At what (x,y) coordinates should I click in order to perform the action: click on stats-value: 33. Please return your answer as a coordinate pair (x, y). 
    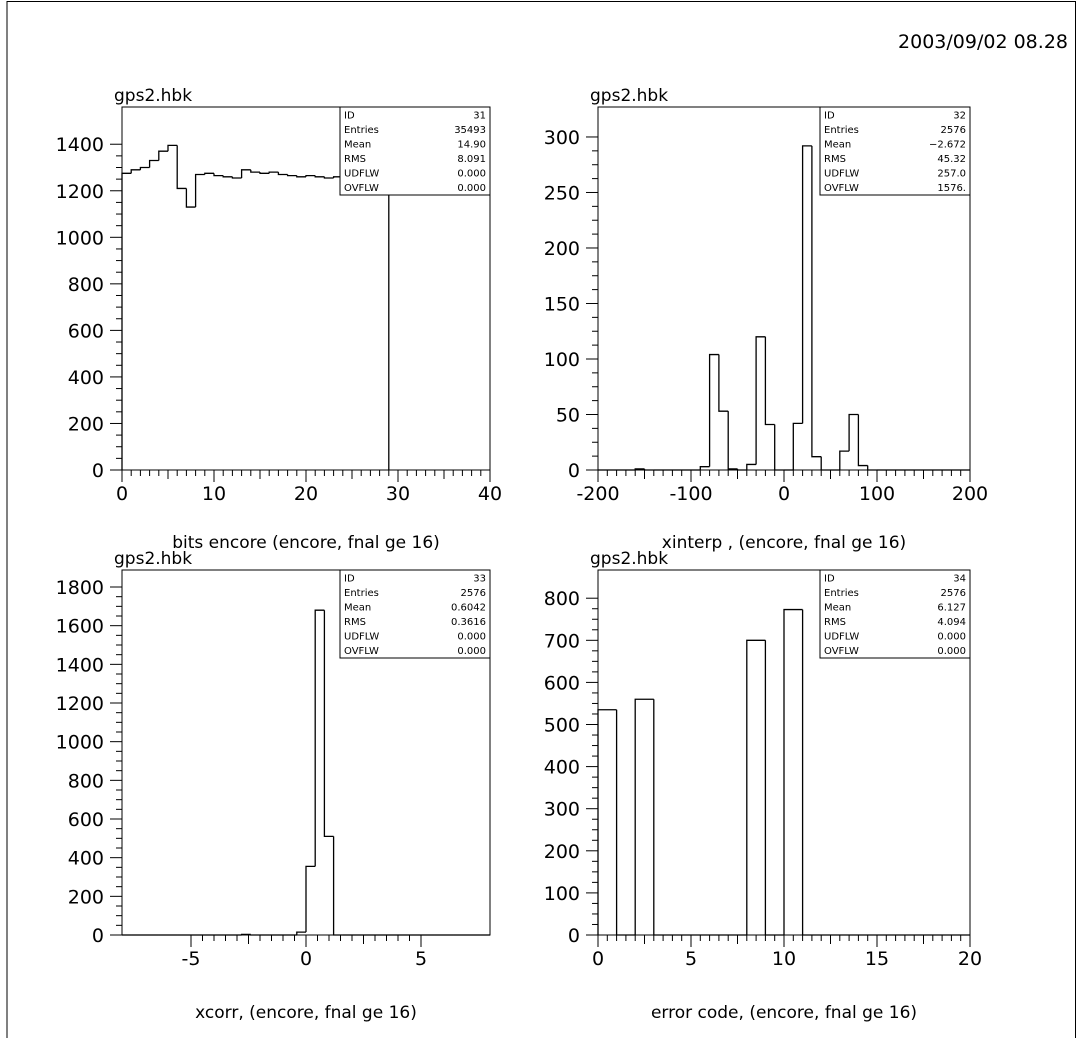
    Looking at the image, I should click on (479, 579).